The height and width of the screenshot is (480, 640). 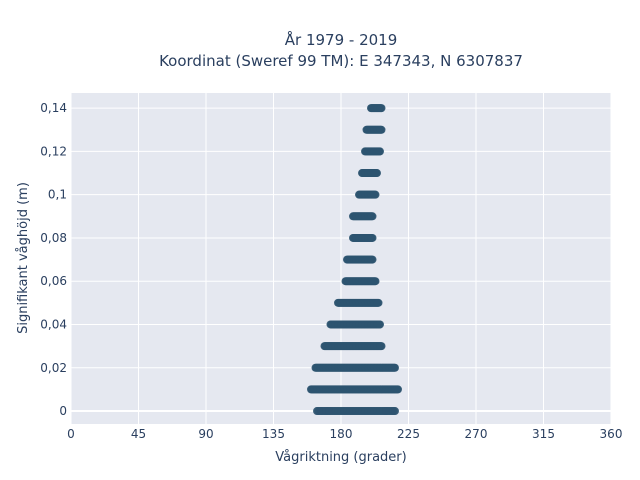 What do you see at coordinates (53, 368) in the screenshot?
I see `y-tick-label: 0,02` at bounding box center [53, 368].